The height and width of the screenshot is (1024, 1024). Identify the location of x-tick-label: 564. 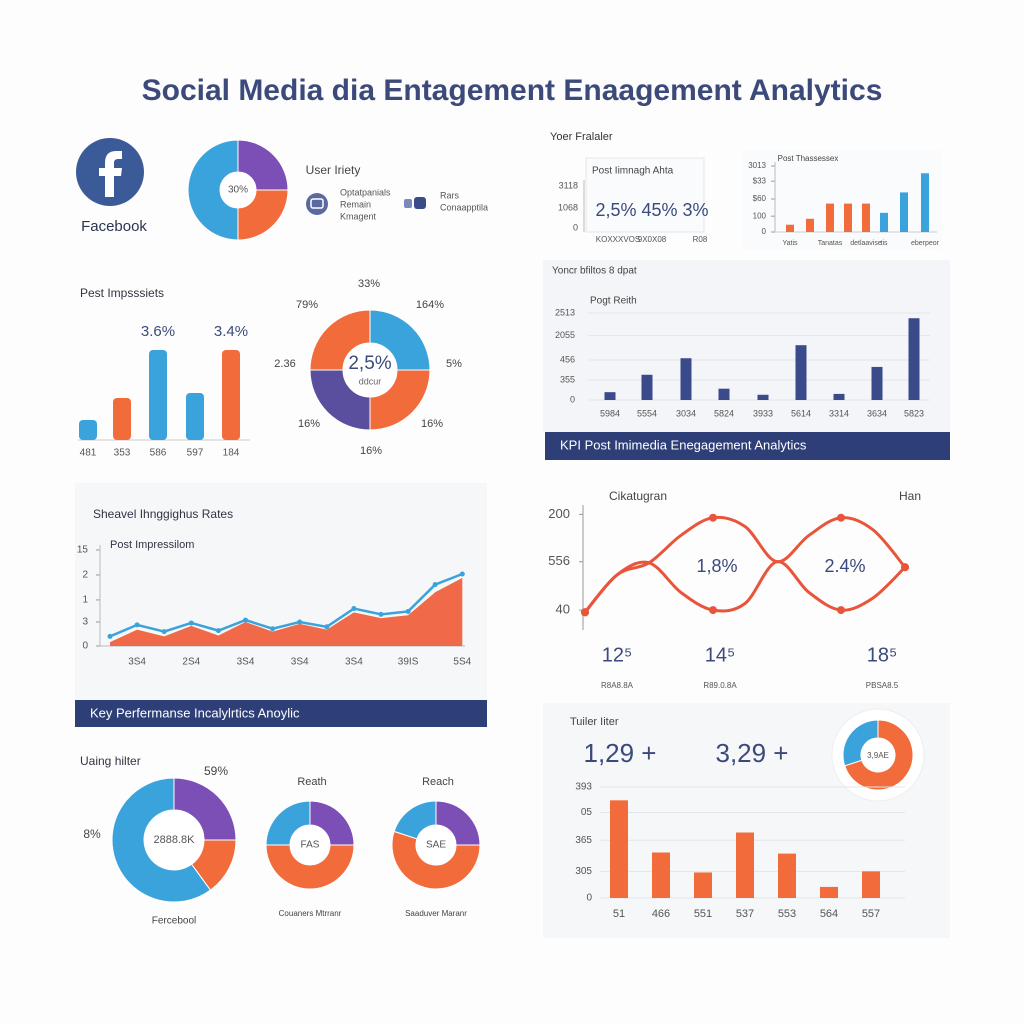
(829, 914).